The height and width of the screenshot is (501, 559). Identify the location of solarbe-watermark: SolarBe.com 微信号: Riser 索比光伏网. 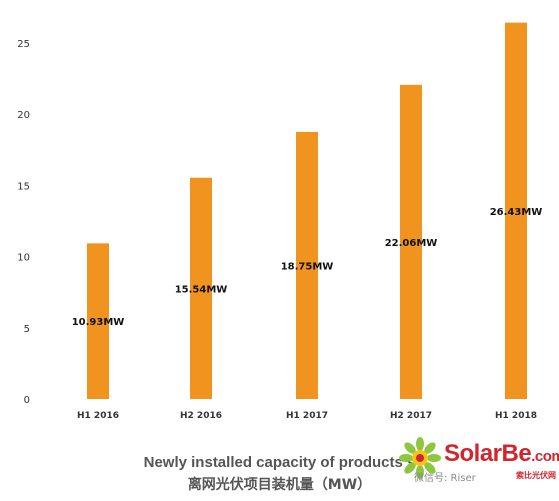
(478, 461).